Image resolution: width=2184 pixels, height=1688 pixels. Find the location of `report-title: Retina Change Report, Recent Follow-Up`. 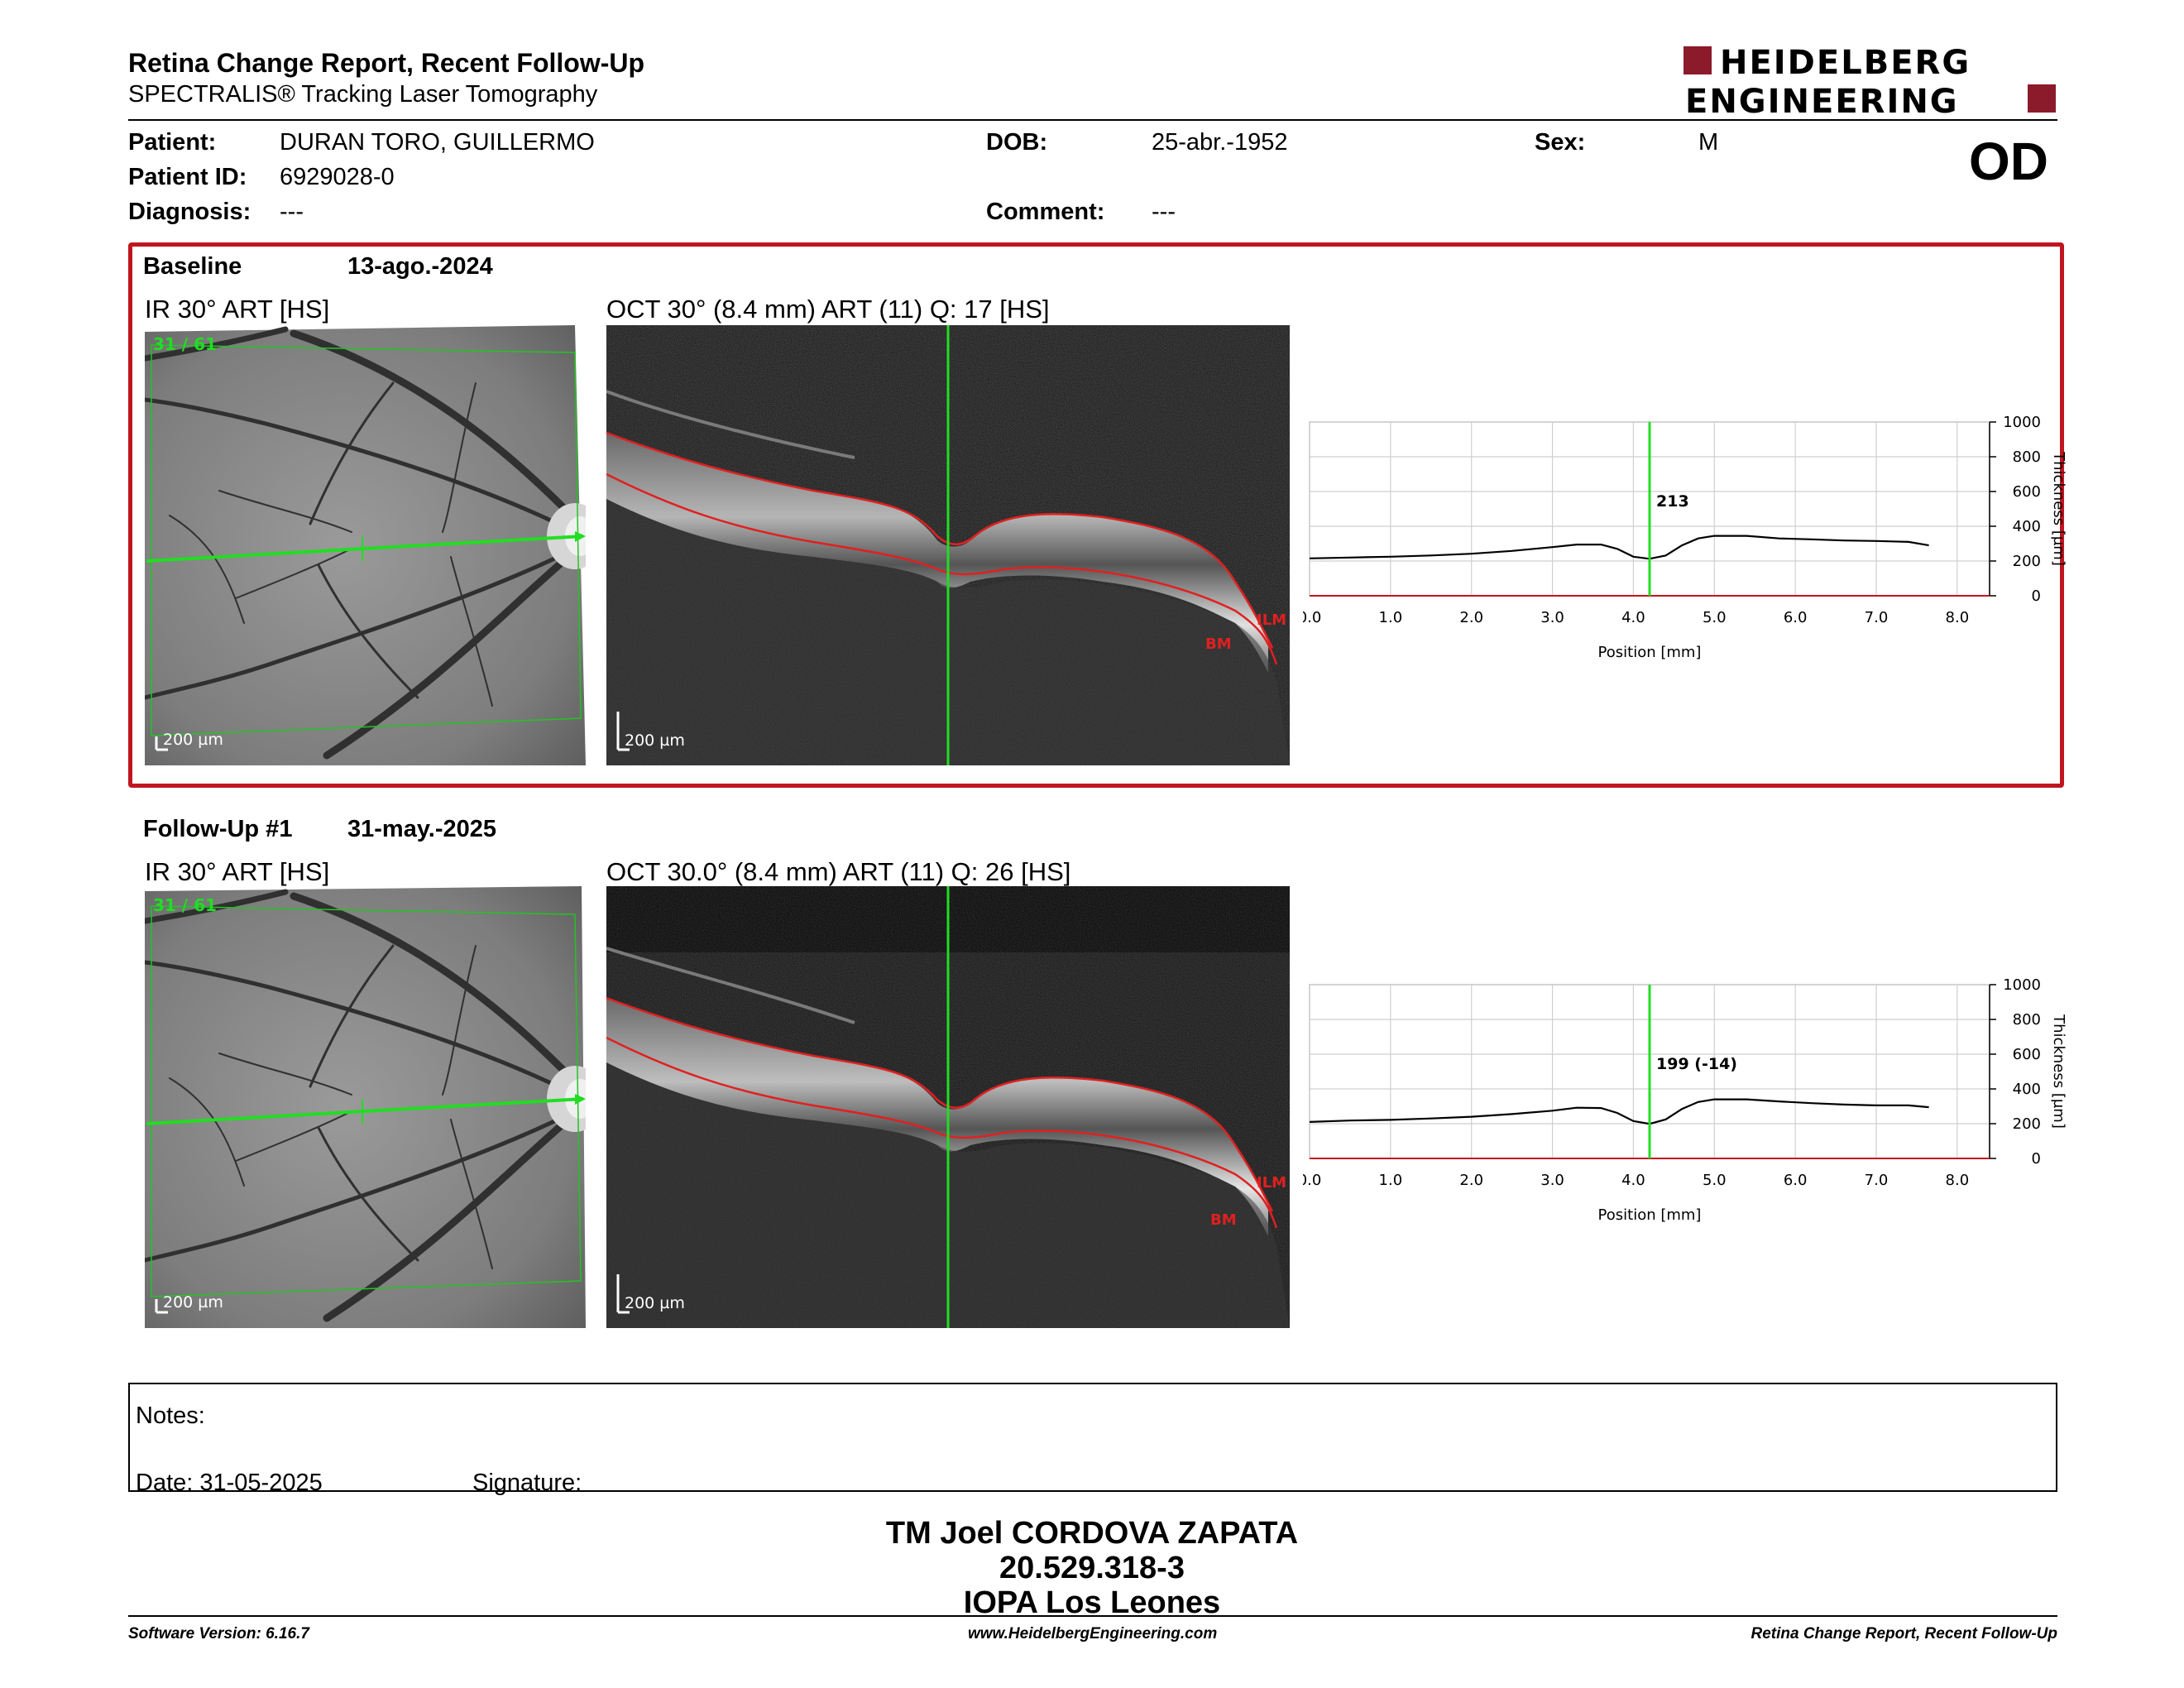

report-title: Retina Change Report, Recent Follow-Up is located at coordinates (386, 63).